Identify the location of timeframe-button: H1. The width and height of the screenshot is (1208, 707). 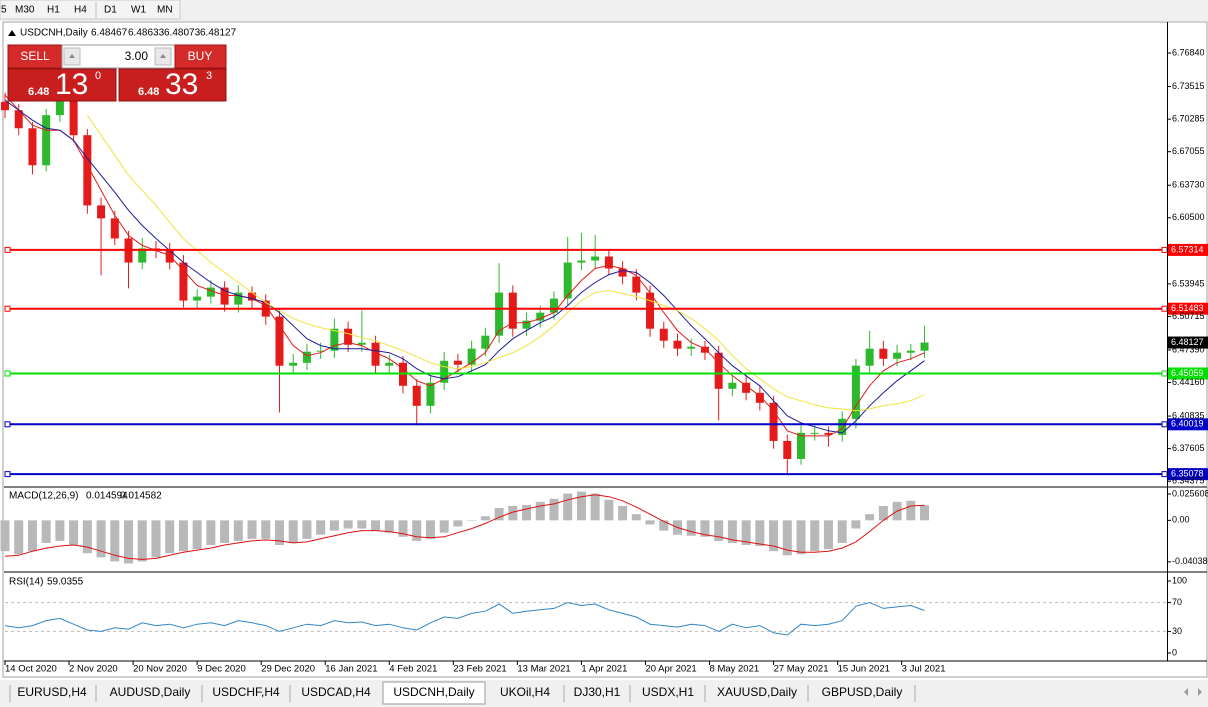
(53, 10).